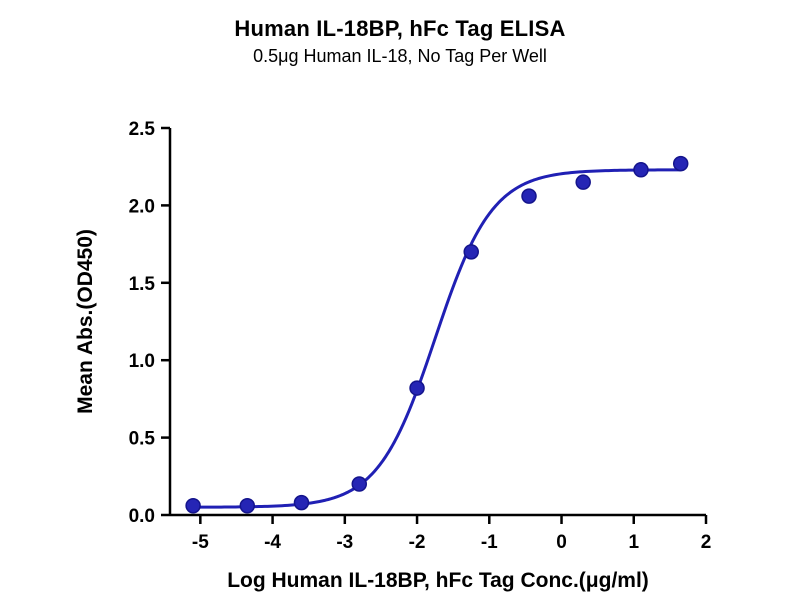 The height and width of the screenshot is (600, 800). Describe the element at coordinates (200, 542) in the screenshot. I see `x-tick-label: -5` at that location.